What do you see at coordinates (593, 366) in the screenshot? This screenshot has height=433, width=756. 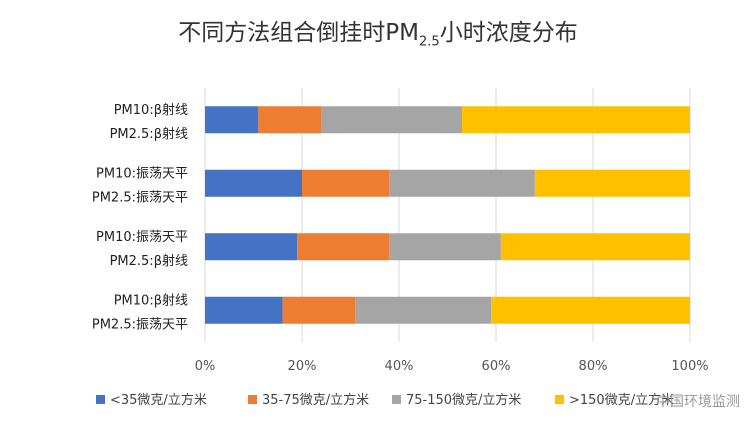 I see `x-tick-label: 80%` at bounding box center [593, 366].